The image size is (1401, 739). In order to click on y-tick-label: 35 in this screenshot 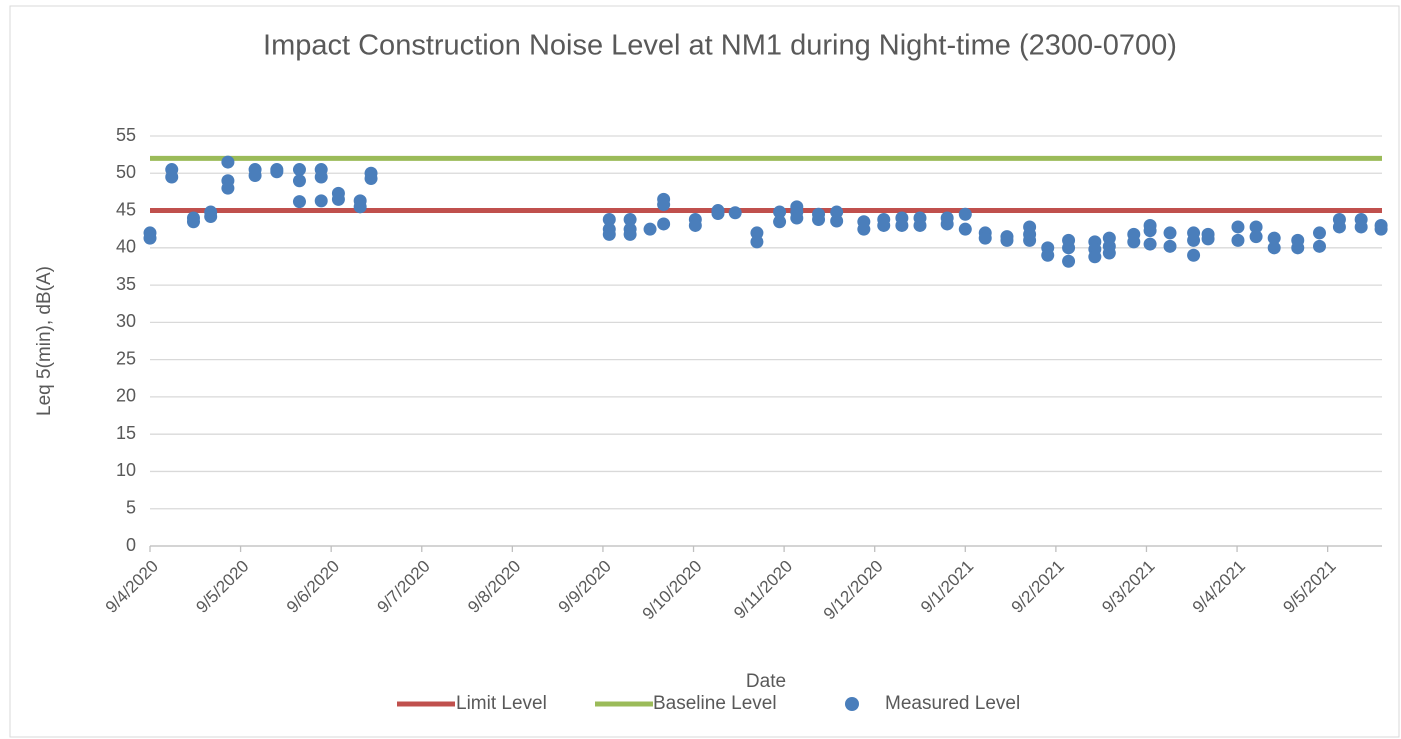, I will do `click(126, 284)`.